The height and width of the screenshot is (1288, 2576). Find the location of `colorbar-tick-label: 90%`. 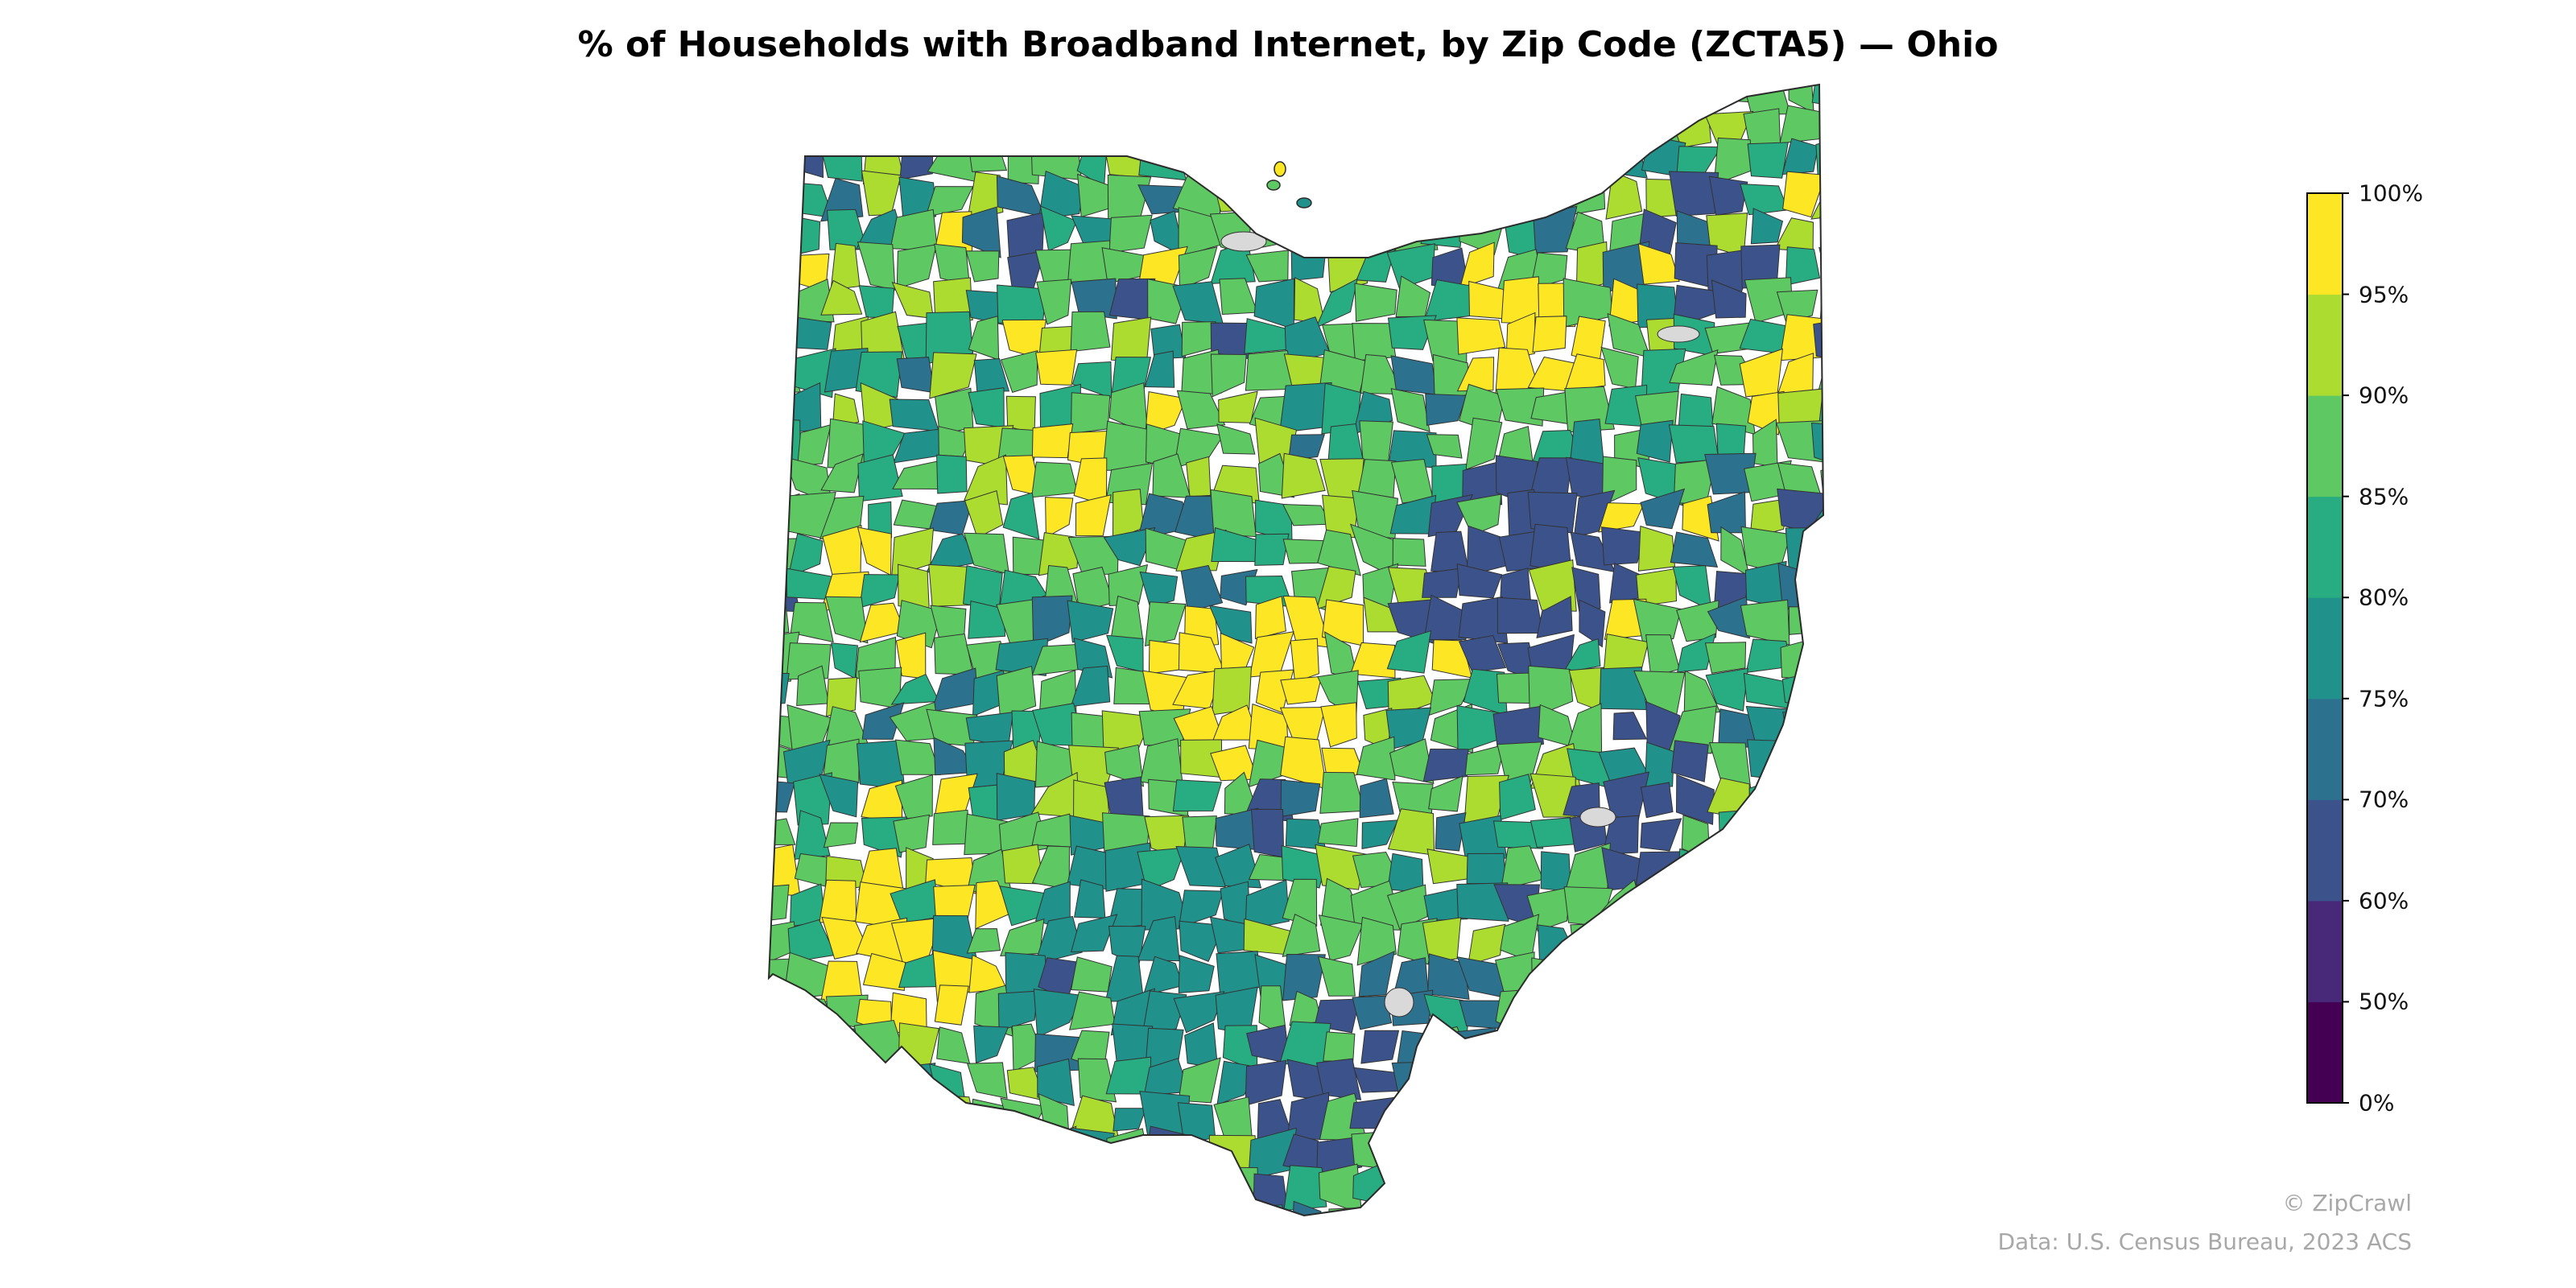

colorbar-tick-label: 90% is located at coordinates (2384, 395).